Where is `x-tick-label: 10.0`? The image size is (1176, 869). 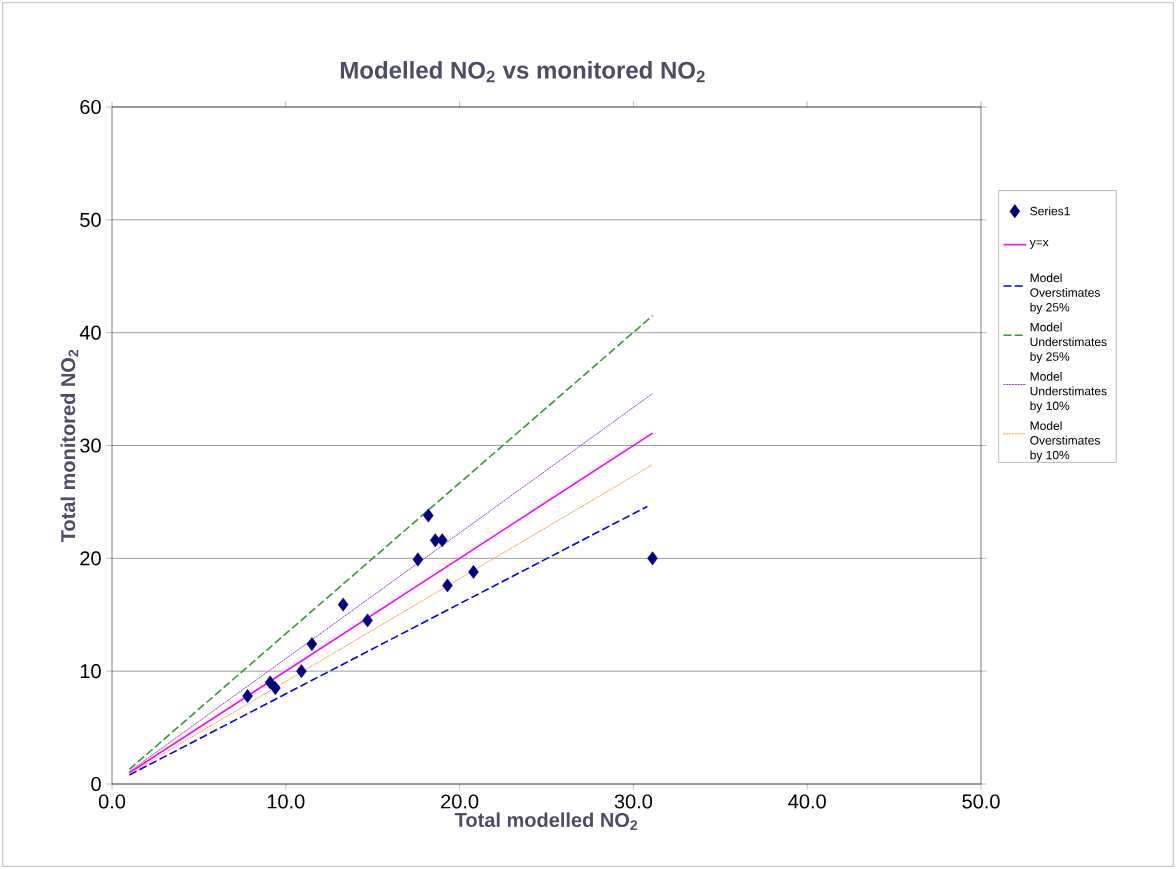
x-tick-label: 10.0 is located at coordinates (286, 801).